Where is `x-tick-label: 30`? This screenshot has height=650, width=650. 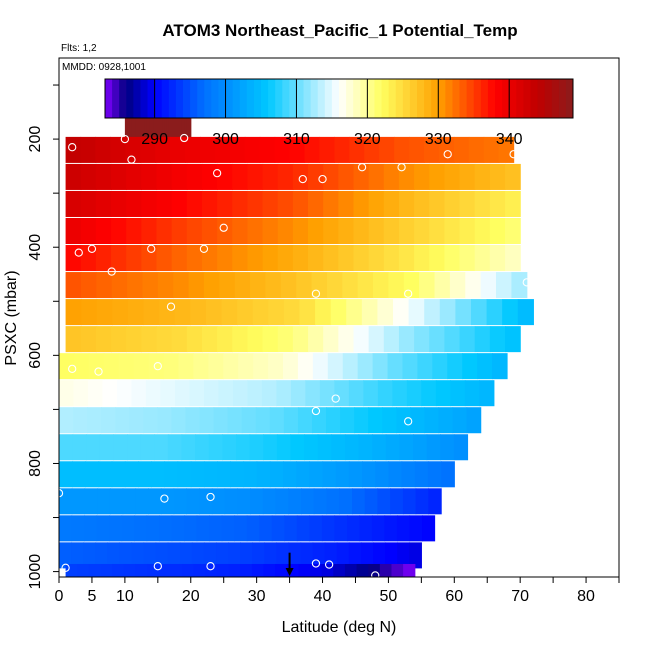
x-tick-label: 30 is located at coordinates (257, 596).